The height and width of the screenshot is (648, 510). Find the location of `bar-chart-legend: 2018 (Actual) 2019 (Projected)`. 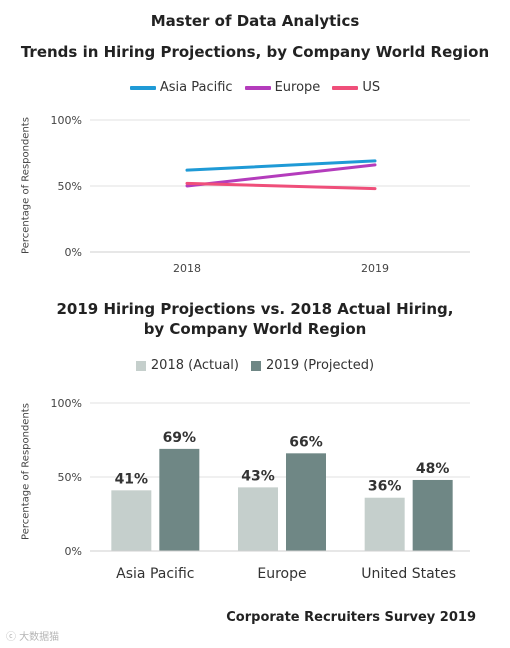

bar-chart-legend: 2018 (Actual) 2019 (Projected) is located at coordinates (255, 365).